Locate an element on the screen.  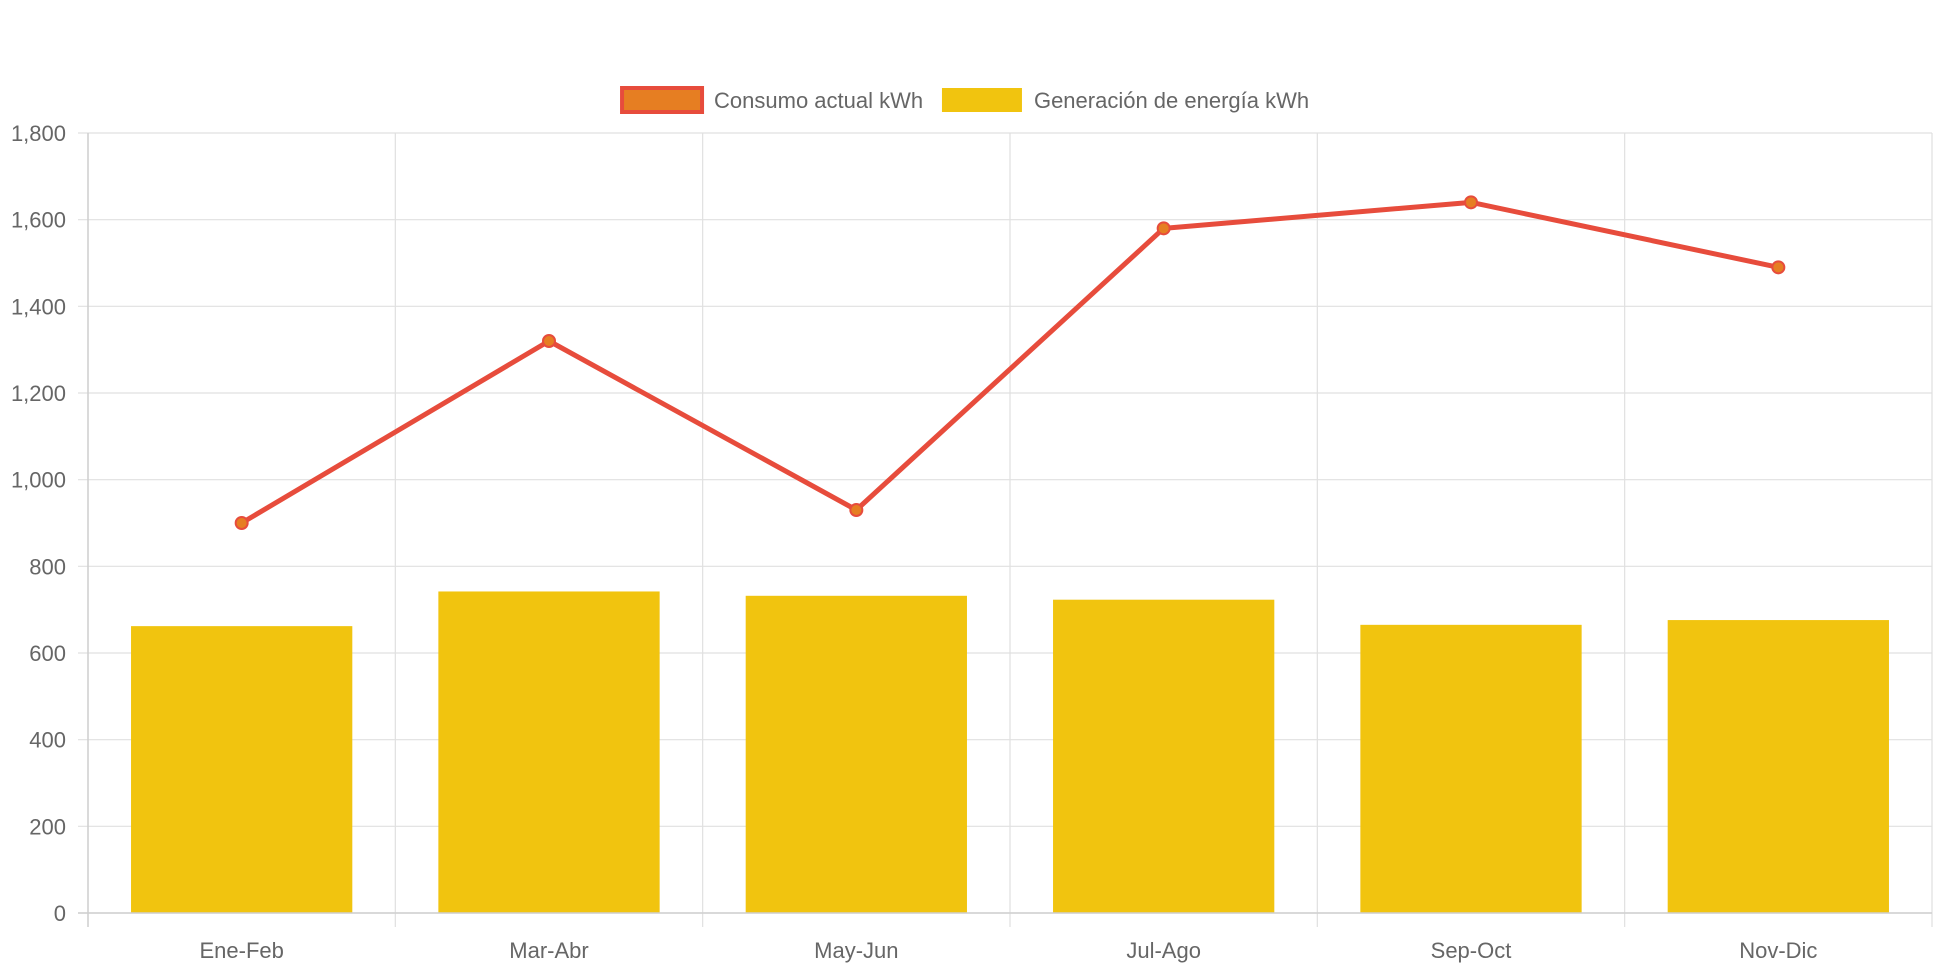
y-tick-label: 1,200 is located at coordinates (38, 393).